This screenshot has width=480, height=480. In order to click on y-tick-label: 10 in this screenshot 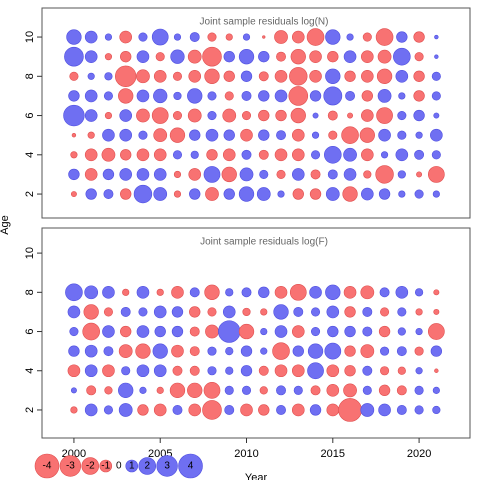, I will do `click(30, 37)`.